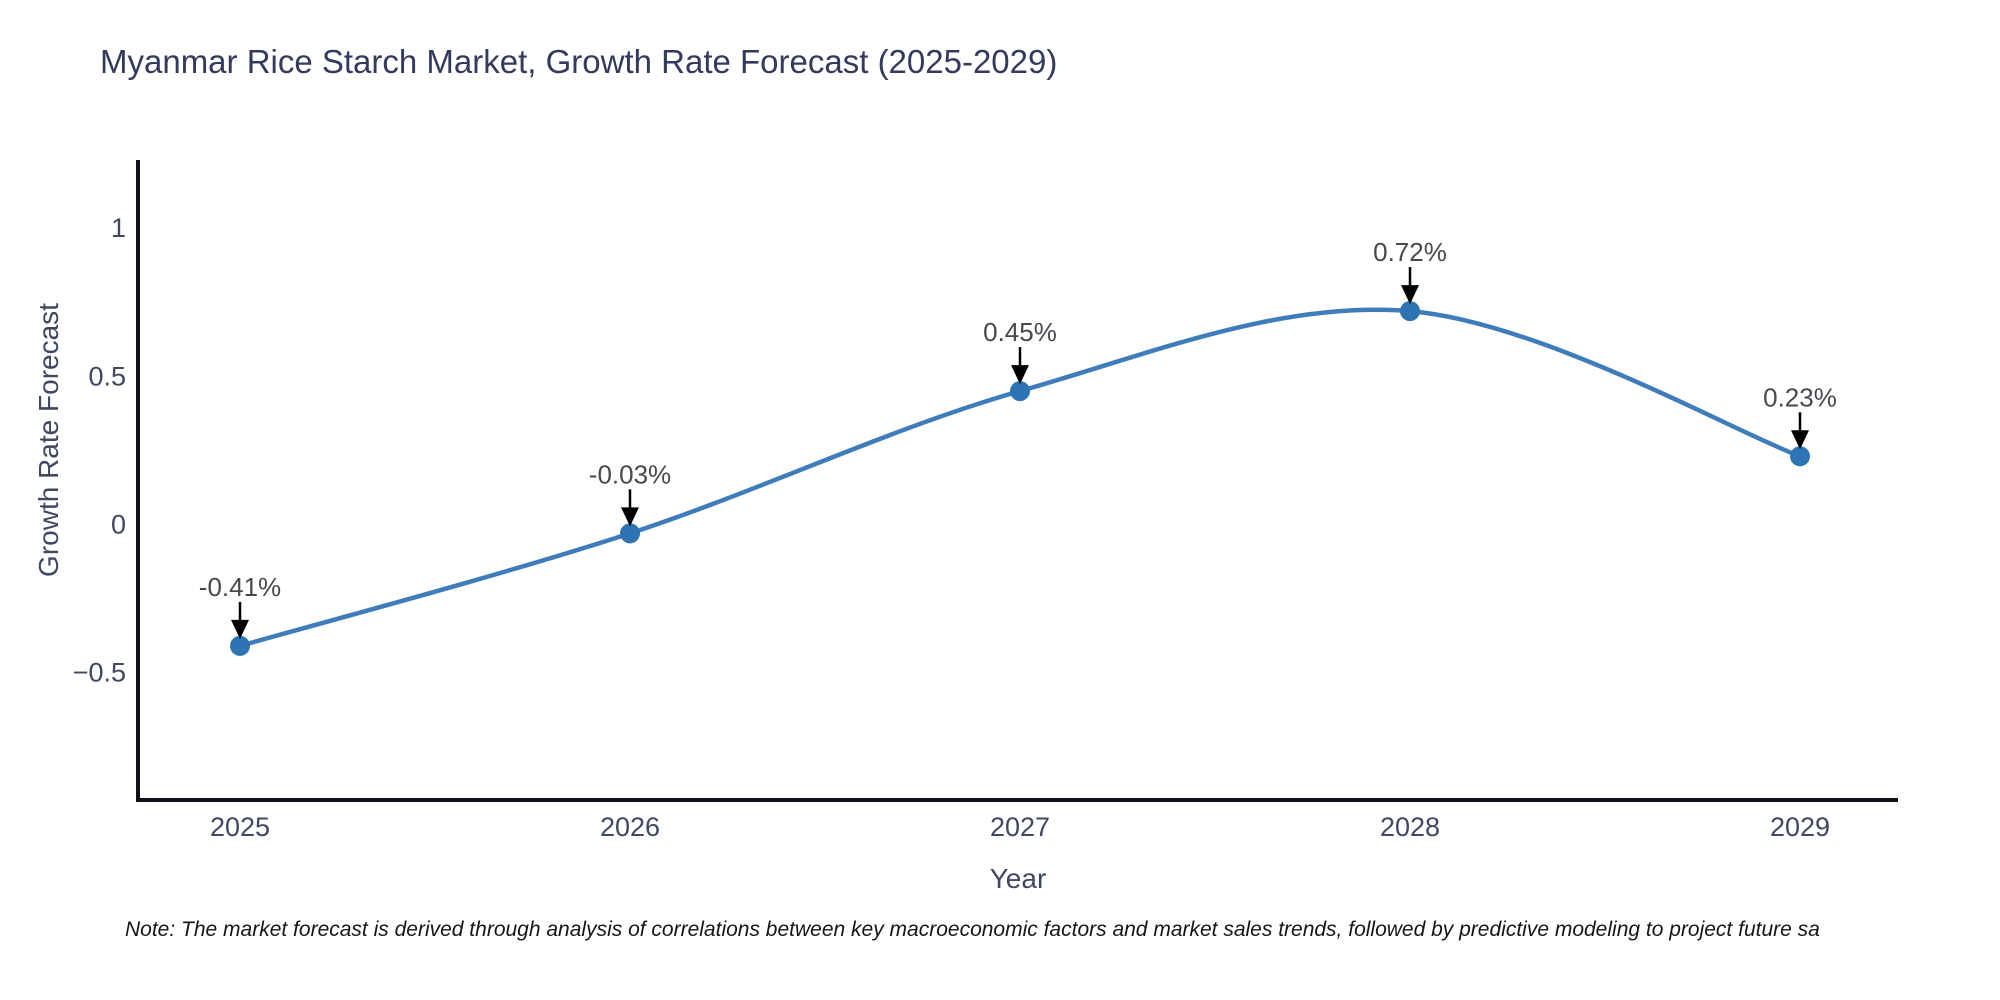 Image resolution: width=2000 pixels, height=1000 pixels. Describe the element at coordinates (1800, 827) in the screenshot. I see `x-tick-label: 2029` at that location.